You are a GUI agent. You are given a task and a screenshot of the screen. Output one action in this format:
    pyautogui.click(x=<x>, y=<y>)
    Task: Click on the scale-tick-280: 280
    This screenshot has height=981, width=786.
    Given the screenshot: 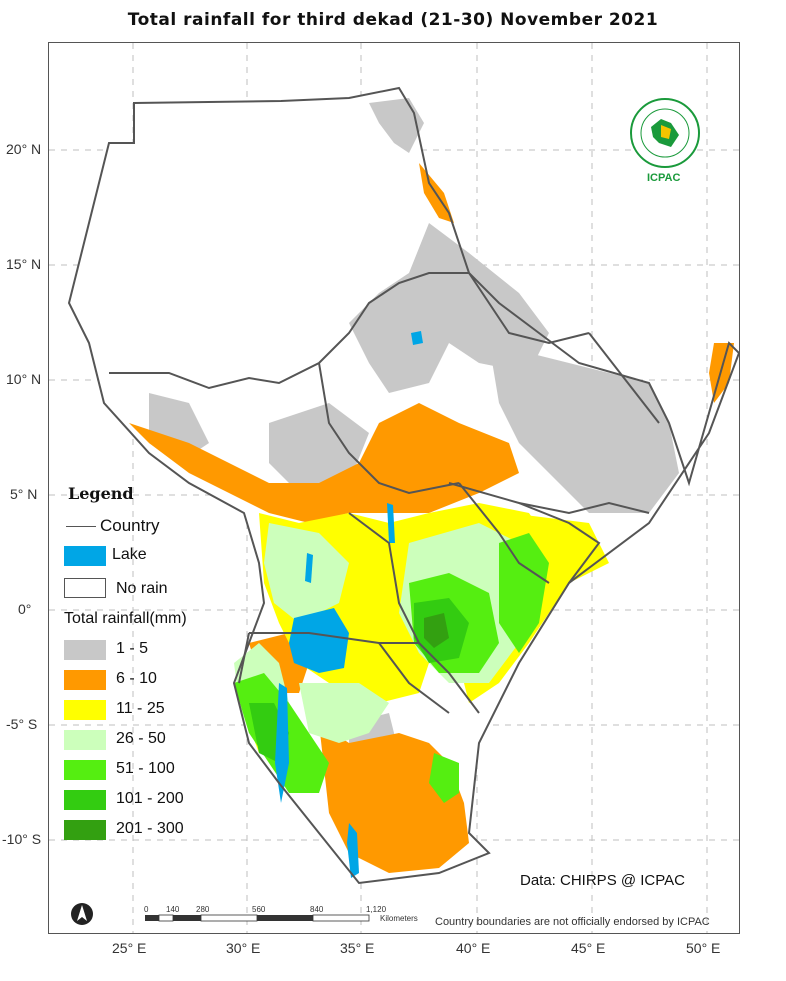 What is the action you would take?
    pyautogui.click(x=203, y=909)
    